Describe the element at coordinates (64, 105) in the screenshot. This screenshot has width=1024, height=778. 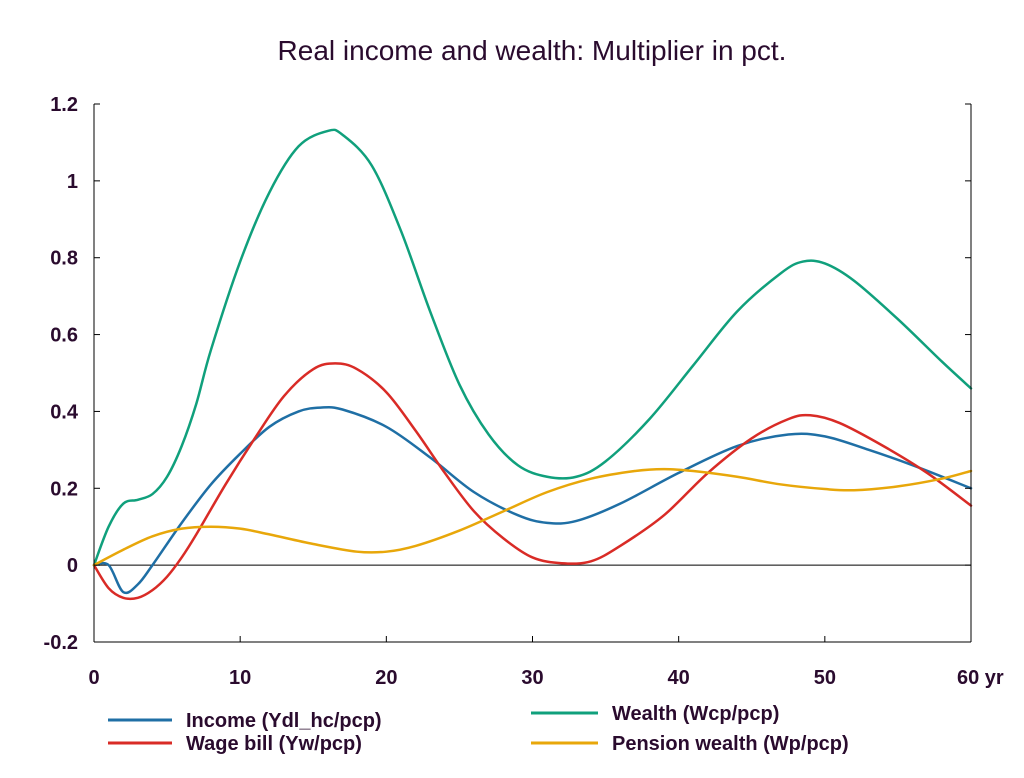
I see `y-tick-label: 1.2` at that location.